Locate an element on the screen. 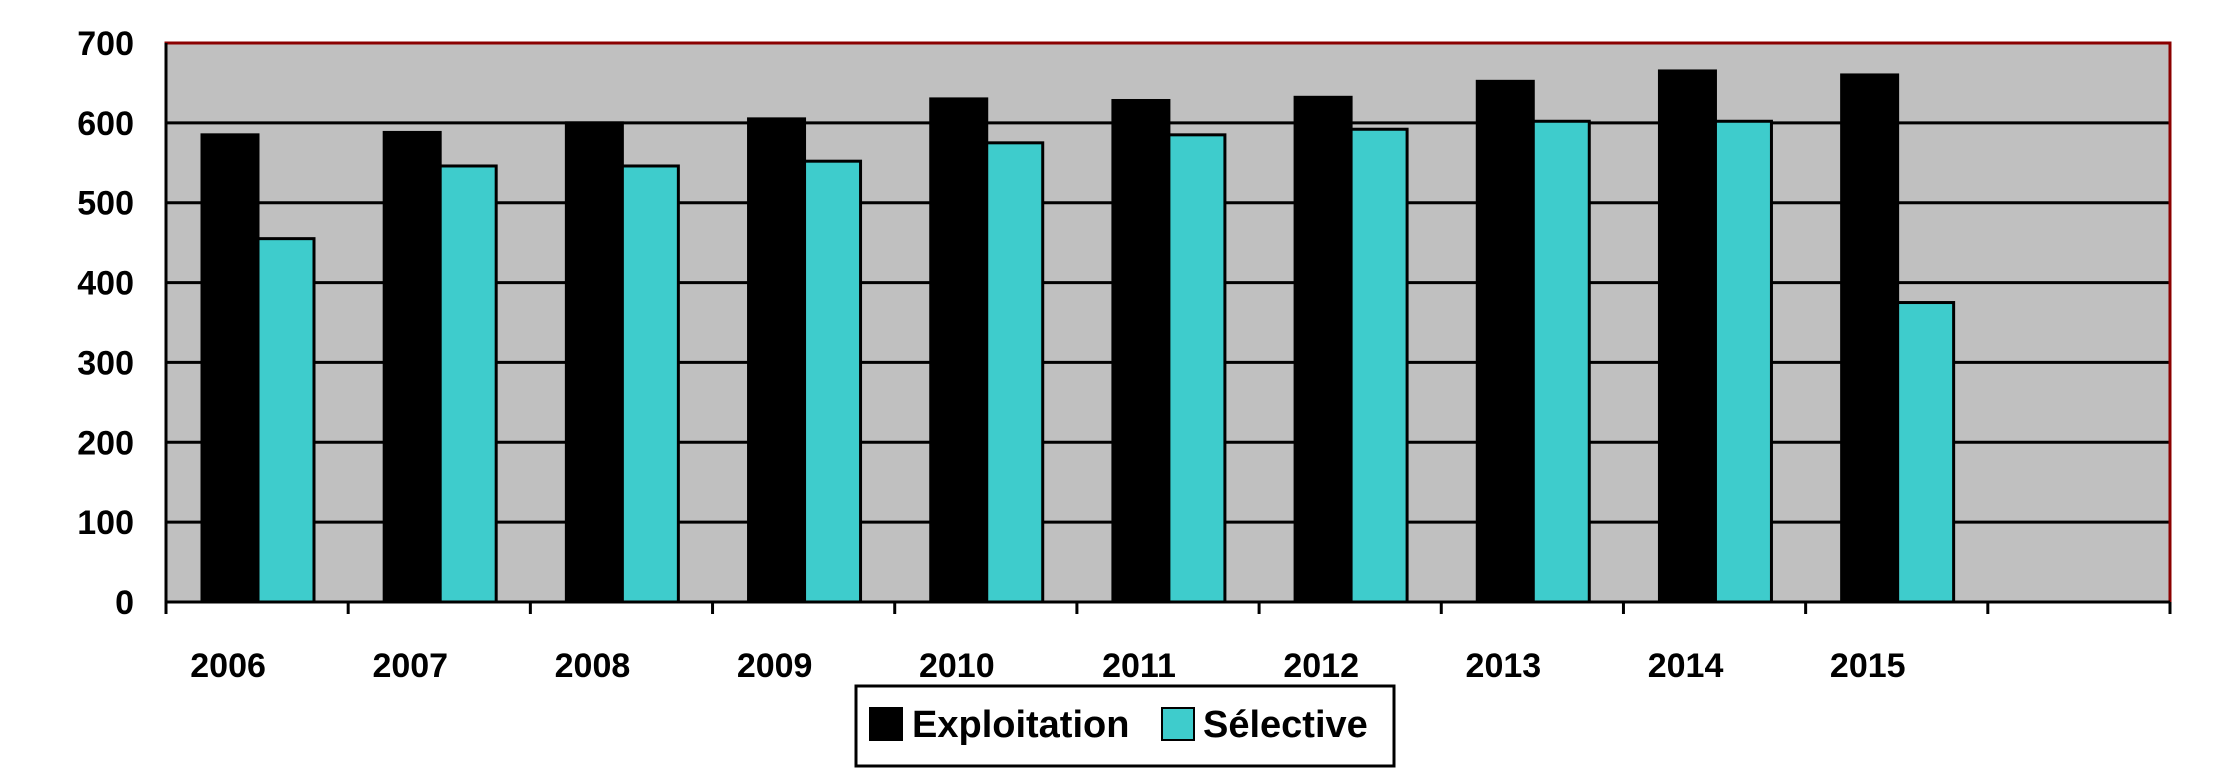 This screenshot has height=784, width=2222. bar-s-lective-2010 is located at coordinates (1015, 372).